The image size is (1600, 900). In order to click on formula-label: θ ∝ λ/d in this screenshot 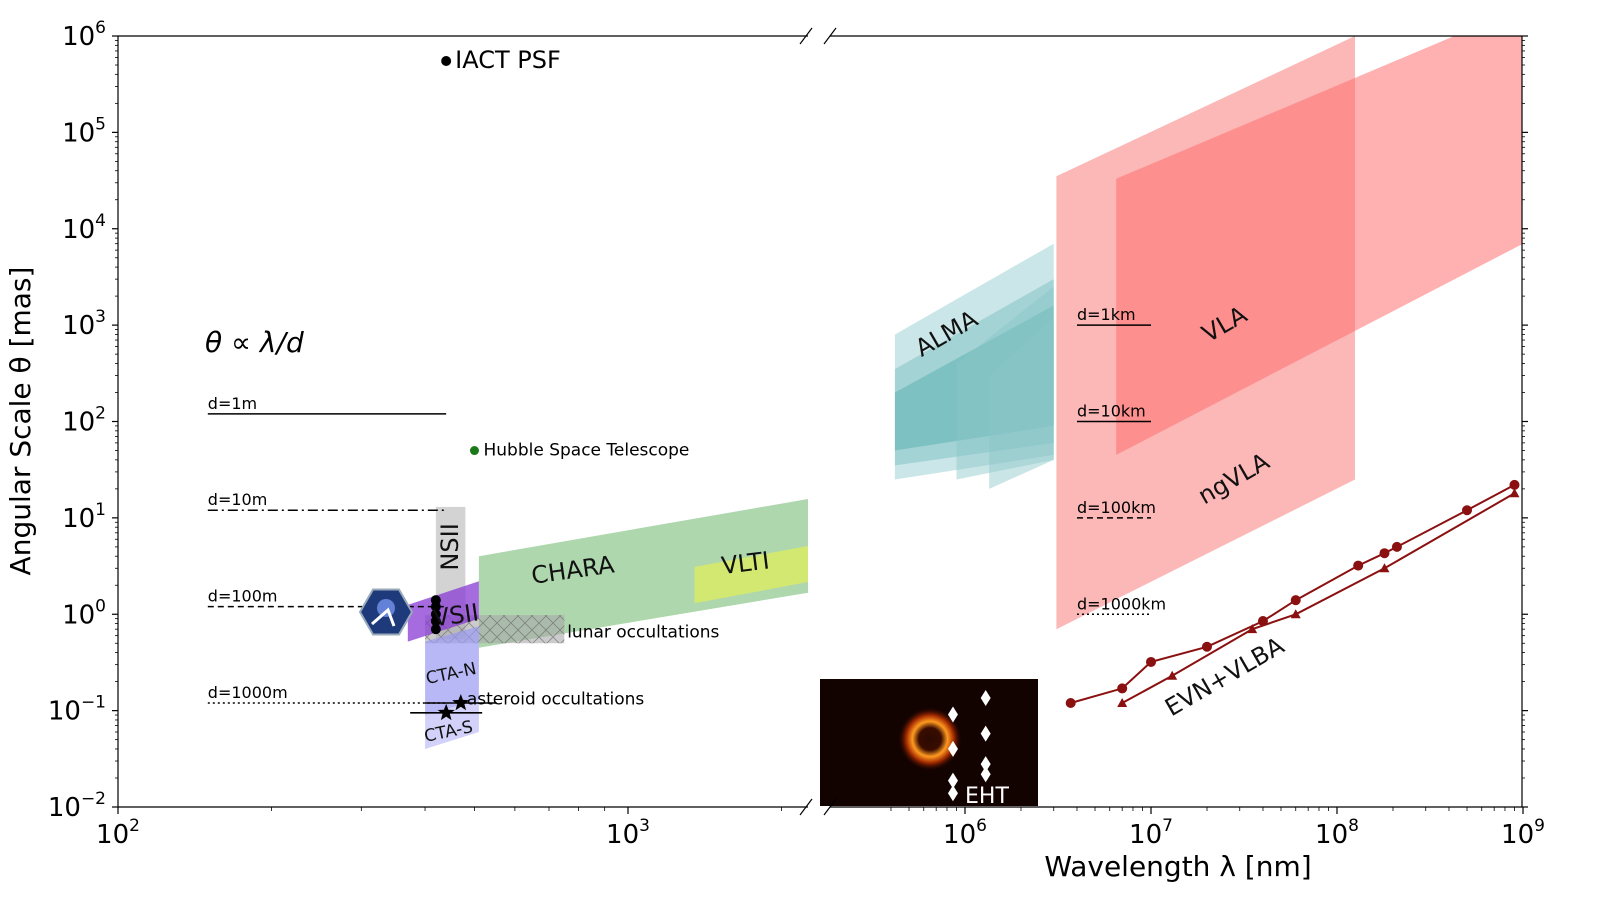, I will do `click(254, 342)`.